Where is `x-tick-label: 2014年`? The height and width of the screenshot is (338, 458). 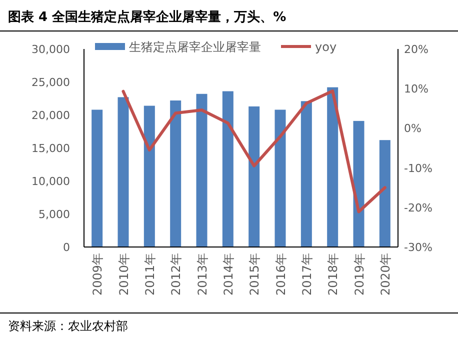 x-tick-label: 2014年 is located at coordinates (228, 274).